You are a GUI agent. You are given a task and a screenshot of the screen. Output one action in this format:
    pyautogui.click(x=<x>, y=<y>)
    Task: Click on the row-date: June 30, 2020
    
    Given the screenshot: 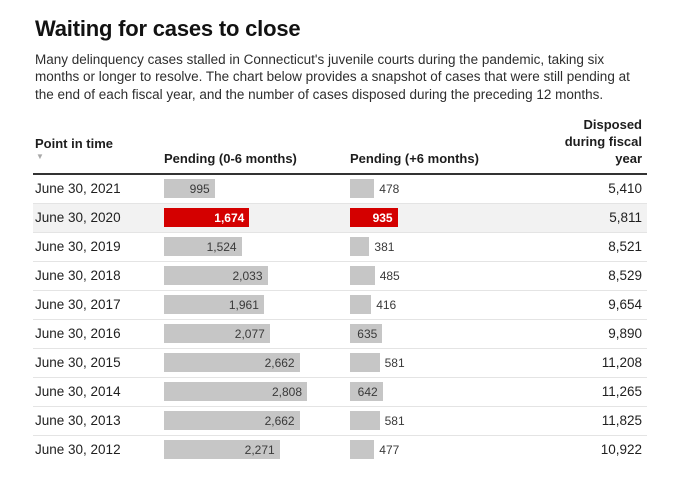 What is the action you would take?
    pyautogui.click(x=78, y=218)
    